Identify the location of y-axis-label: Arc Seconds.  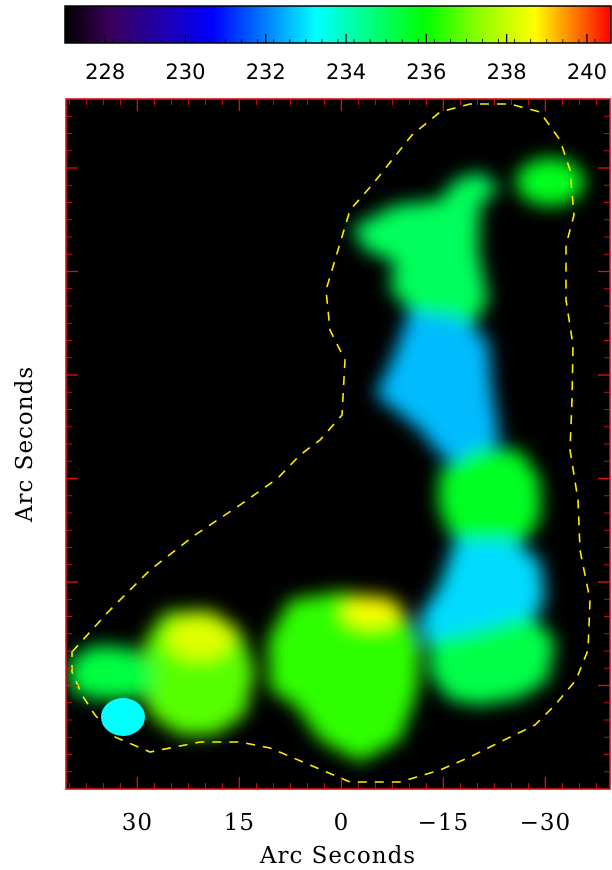
(25, 444).